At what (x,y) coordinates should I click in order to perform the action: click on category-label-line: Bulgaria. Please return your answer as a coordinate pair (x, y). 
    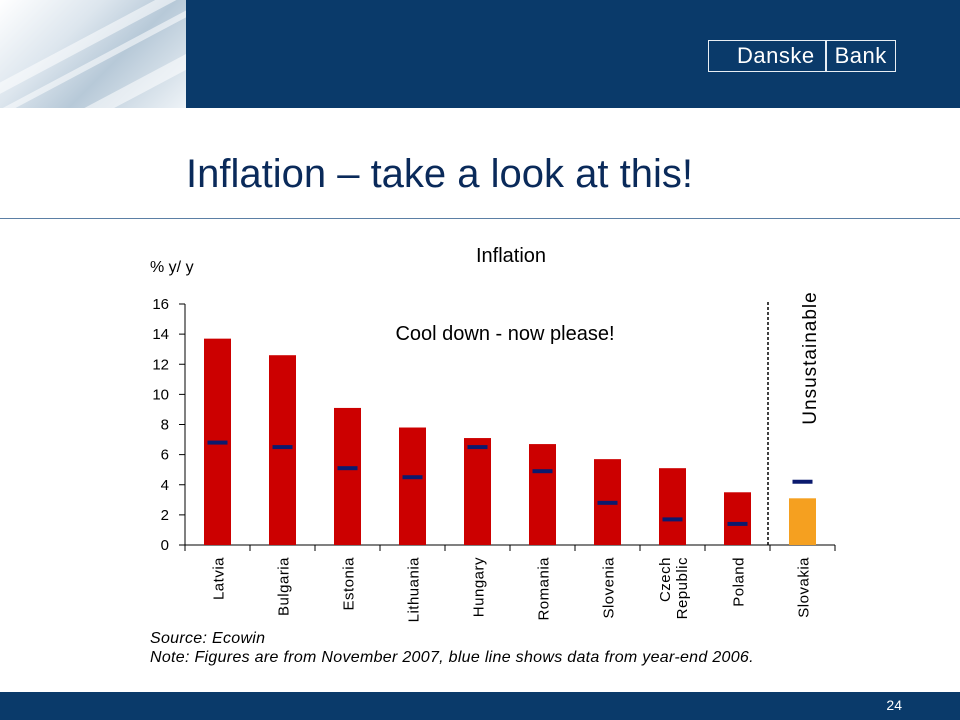
    Looking at the image, I should click on (284, 586).